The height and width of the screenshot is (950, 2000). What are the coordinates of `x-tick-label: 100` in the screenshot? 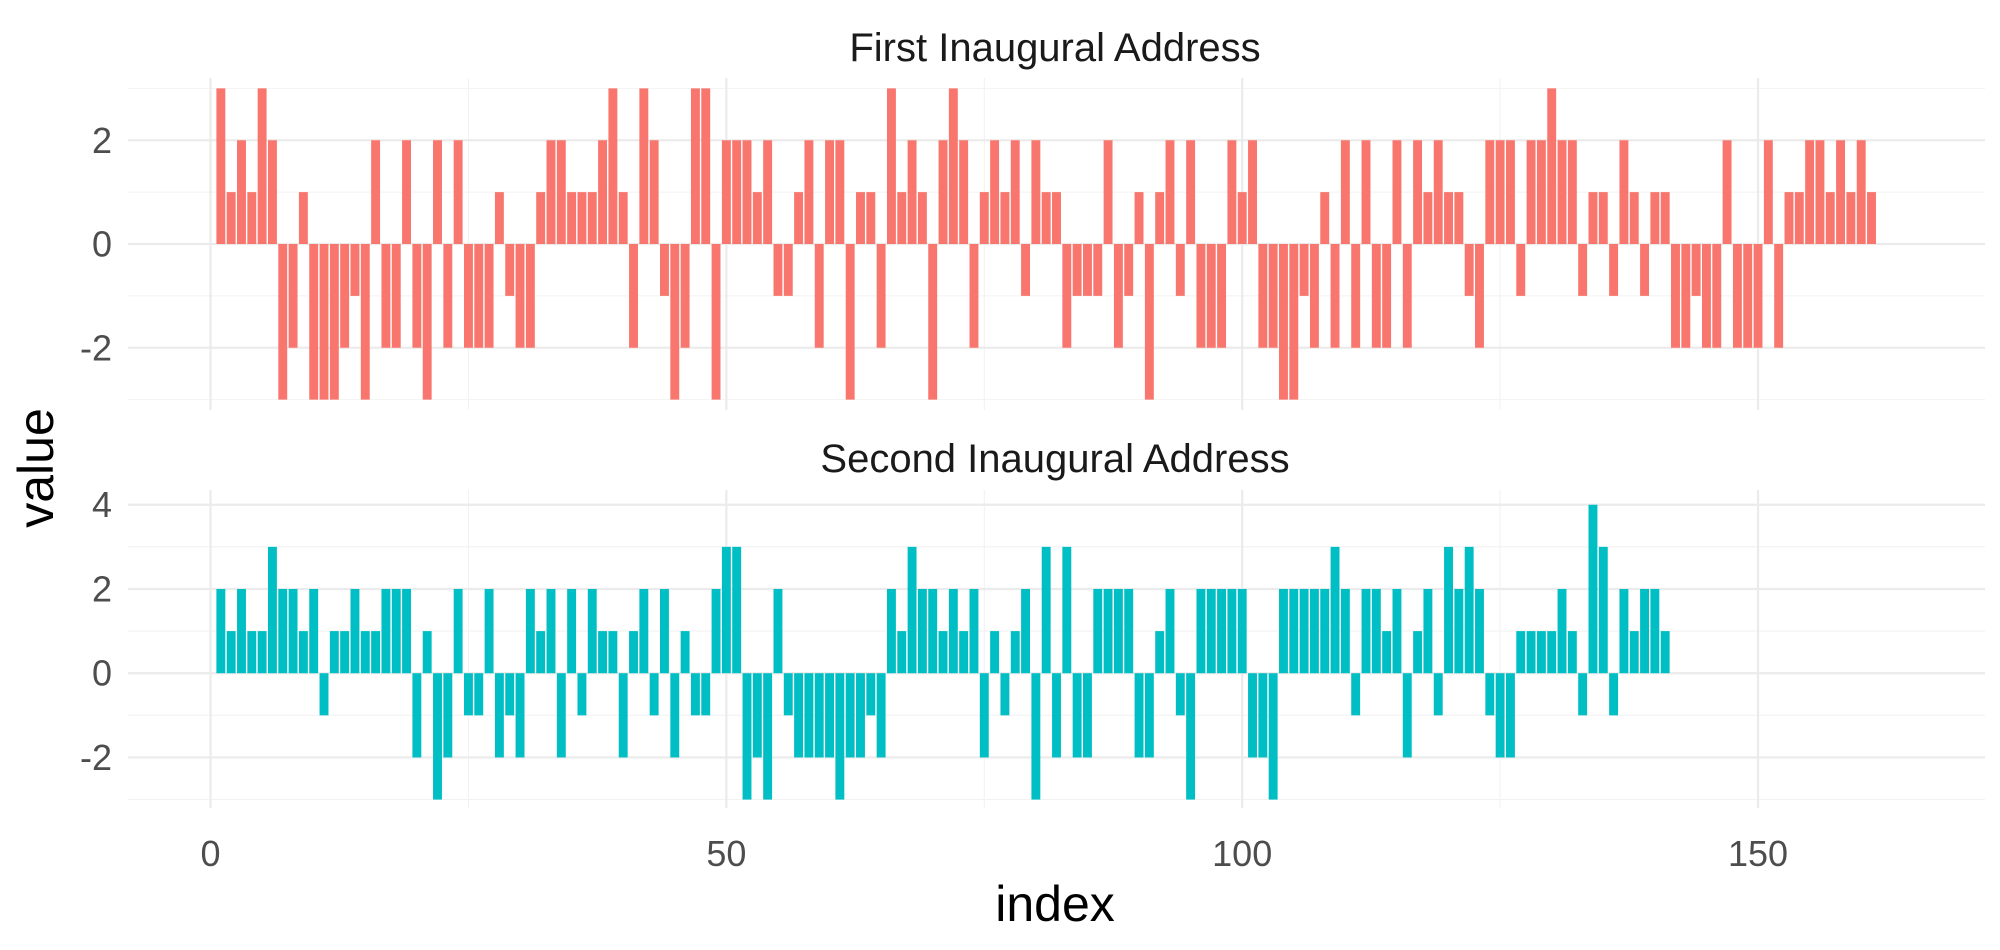 It's located at (1242, 853).